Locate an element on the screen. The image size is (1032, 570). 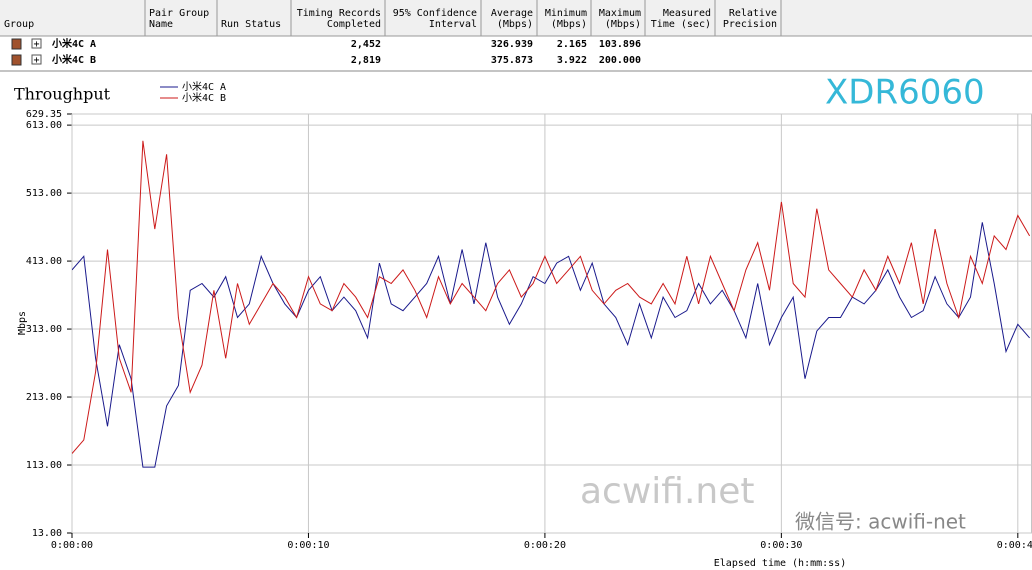
column-header: Time (sec) is located at coordinates (681, 24).